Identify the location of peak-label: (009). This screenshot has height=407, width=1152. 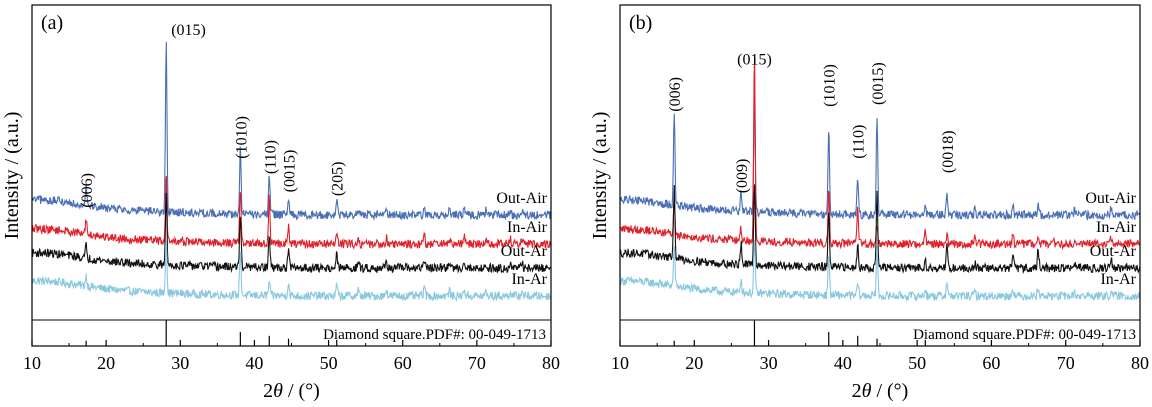
(742, 176).